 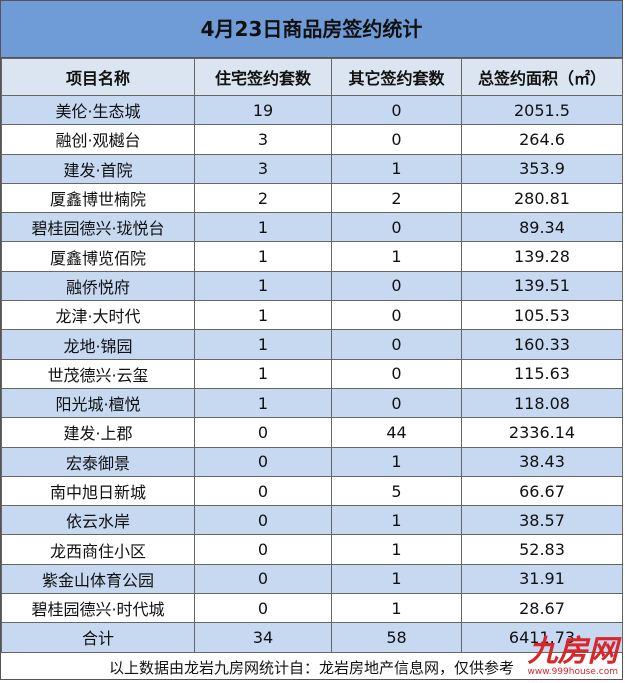 I want to click on cell: 38.57, so click(x=542, y=520).